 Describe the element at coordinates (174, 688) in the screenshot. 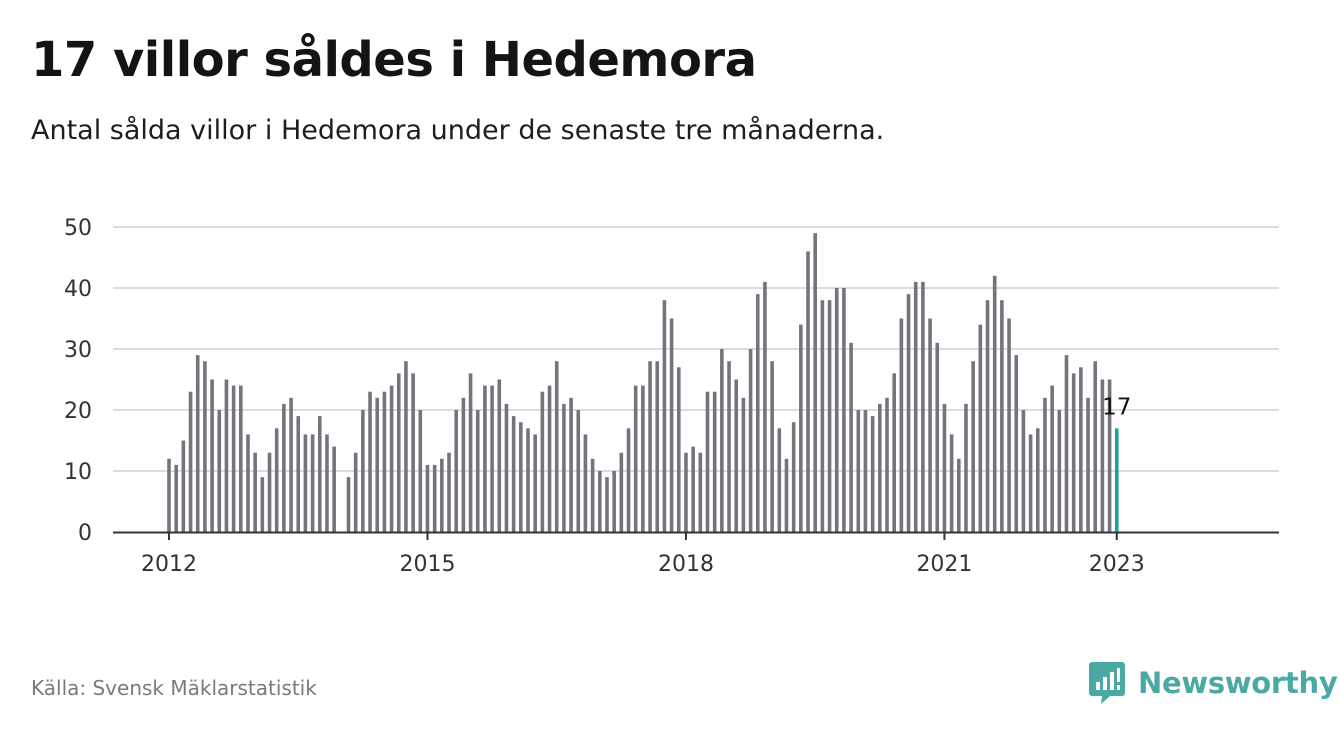

I see `source-note: Källa: Svensk Mäklarstatistik` at that location.